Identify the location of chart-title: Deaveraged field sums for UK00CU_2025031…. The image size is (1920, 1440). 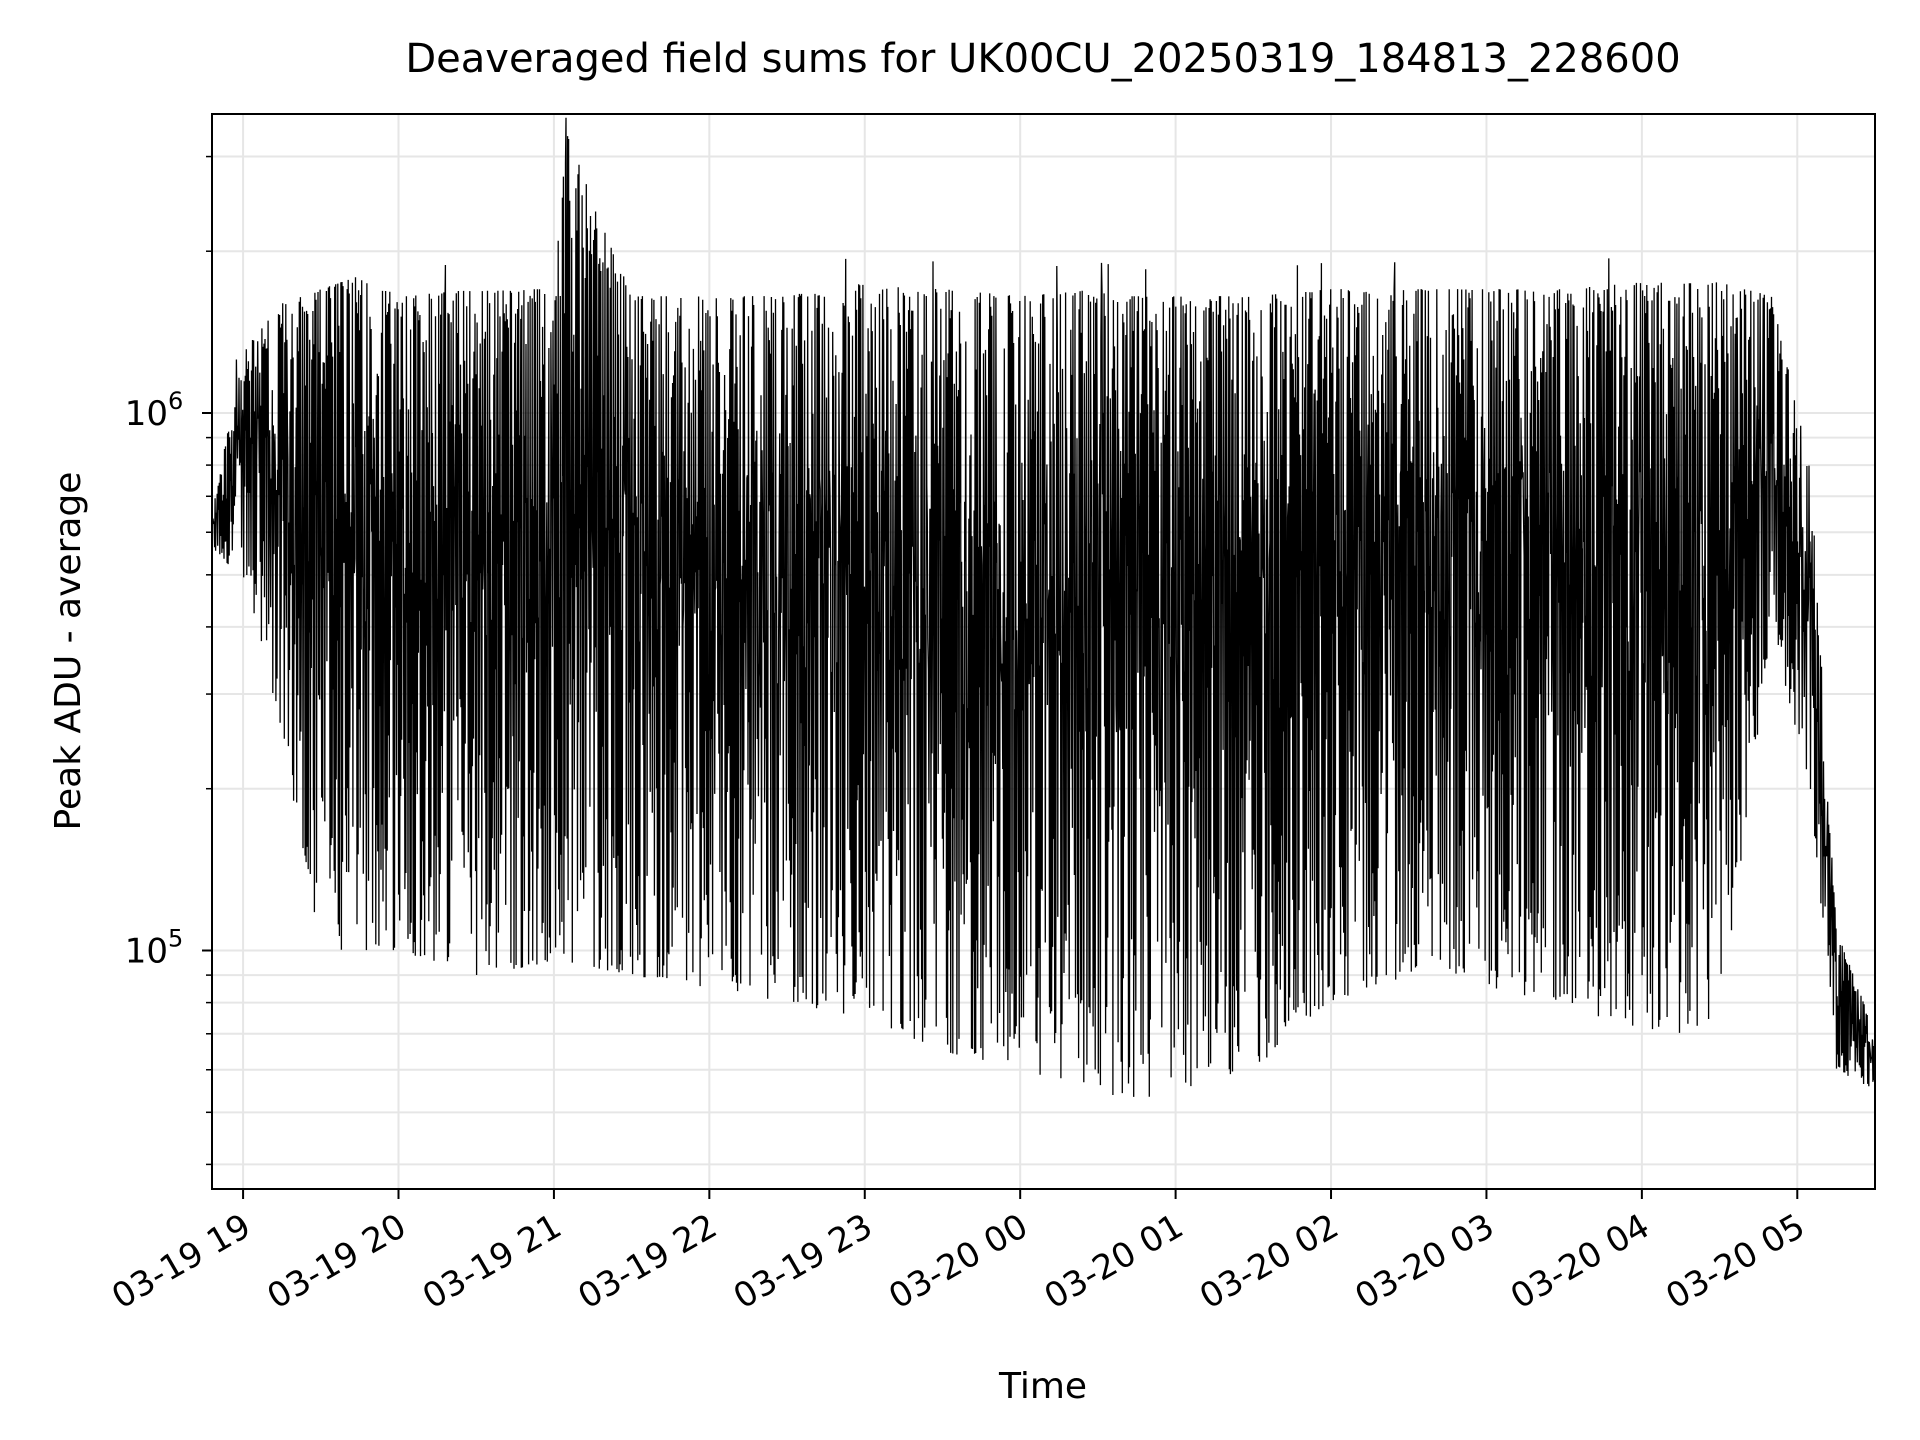
(1042, 59).